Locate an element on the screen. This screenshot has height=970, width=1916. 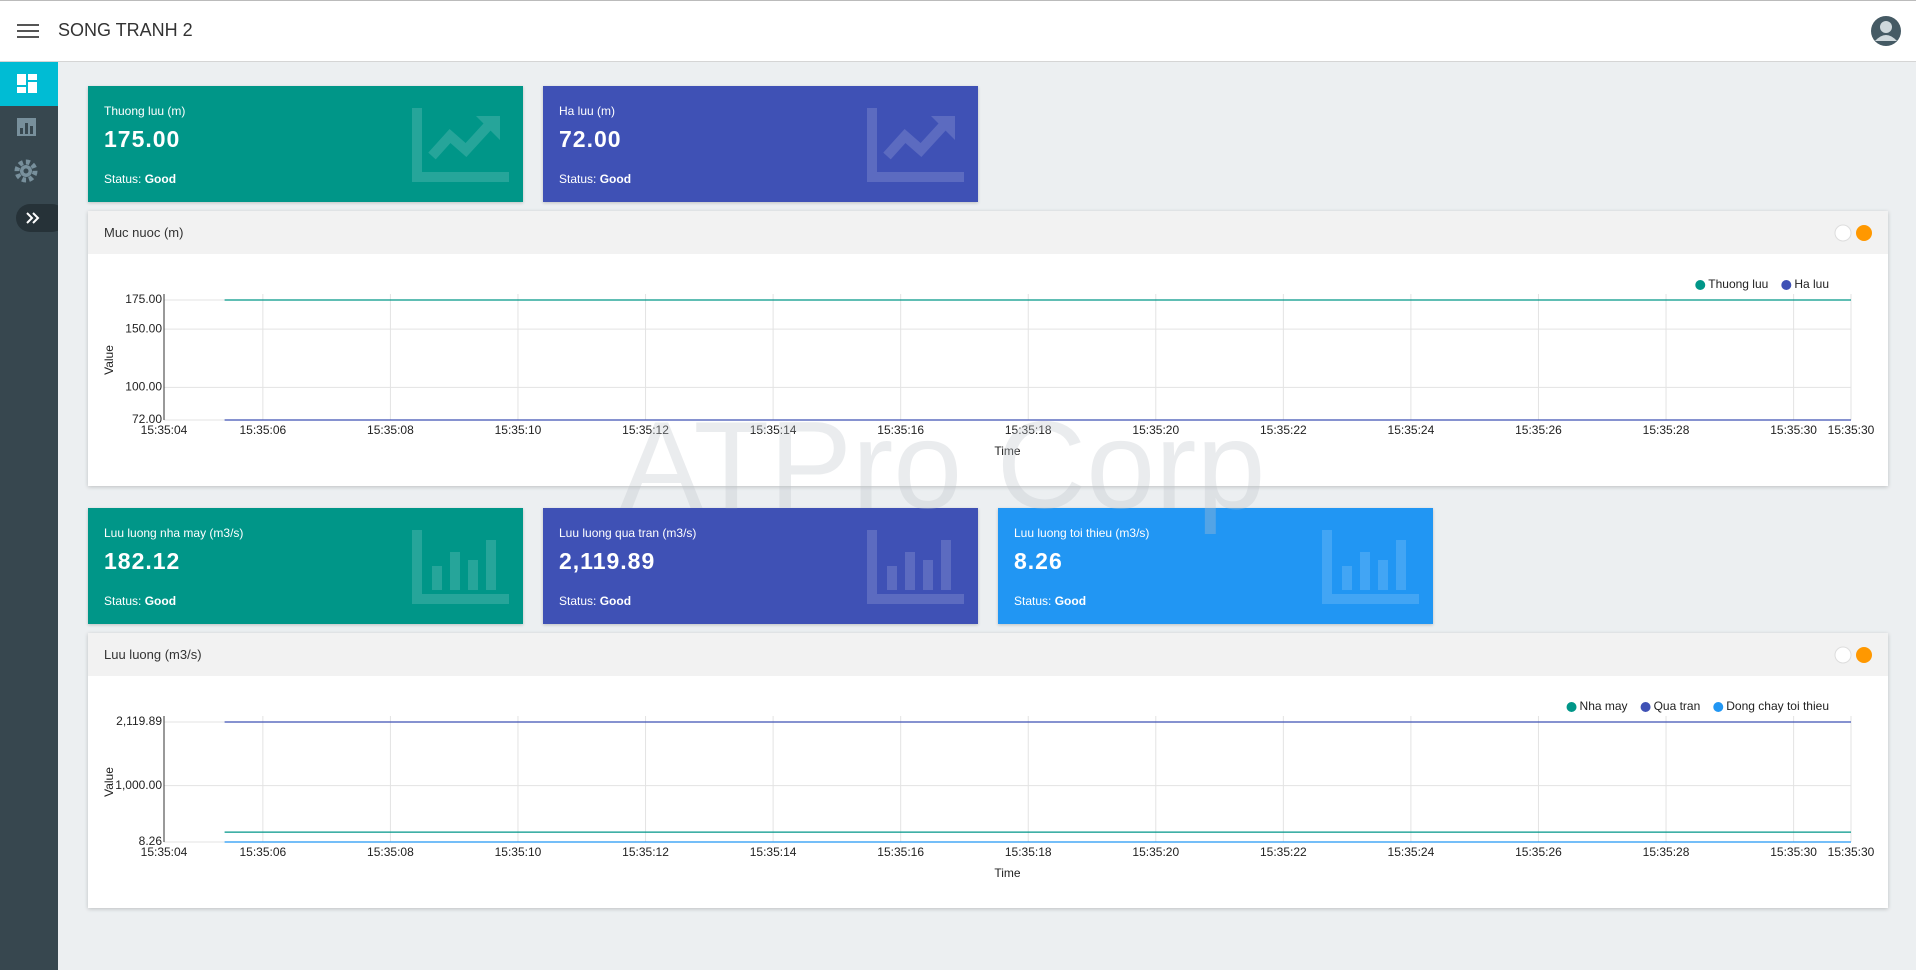
stat-card: Ha luu (m) 72.00 Status: Good is located at coordinates (760, 144).